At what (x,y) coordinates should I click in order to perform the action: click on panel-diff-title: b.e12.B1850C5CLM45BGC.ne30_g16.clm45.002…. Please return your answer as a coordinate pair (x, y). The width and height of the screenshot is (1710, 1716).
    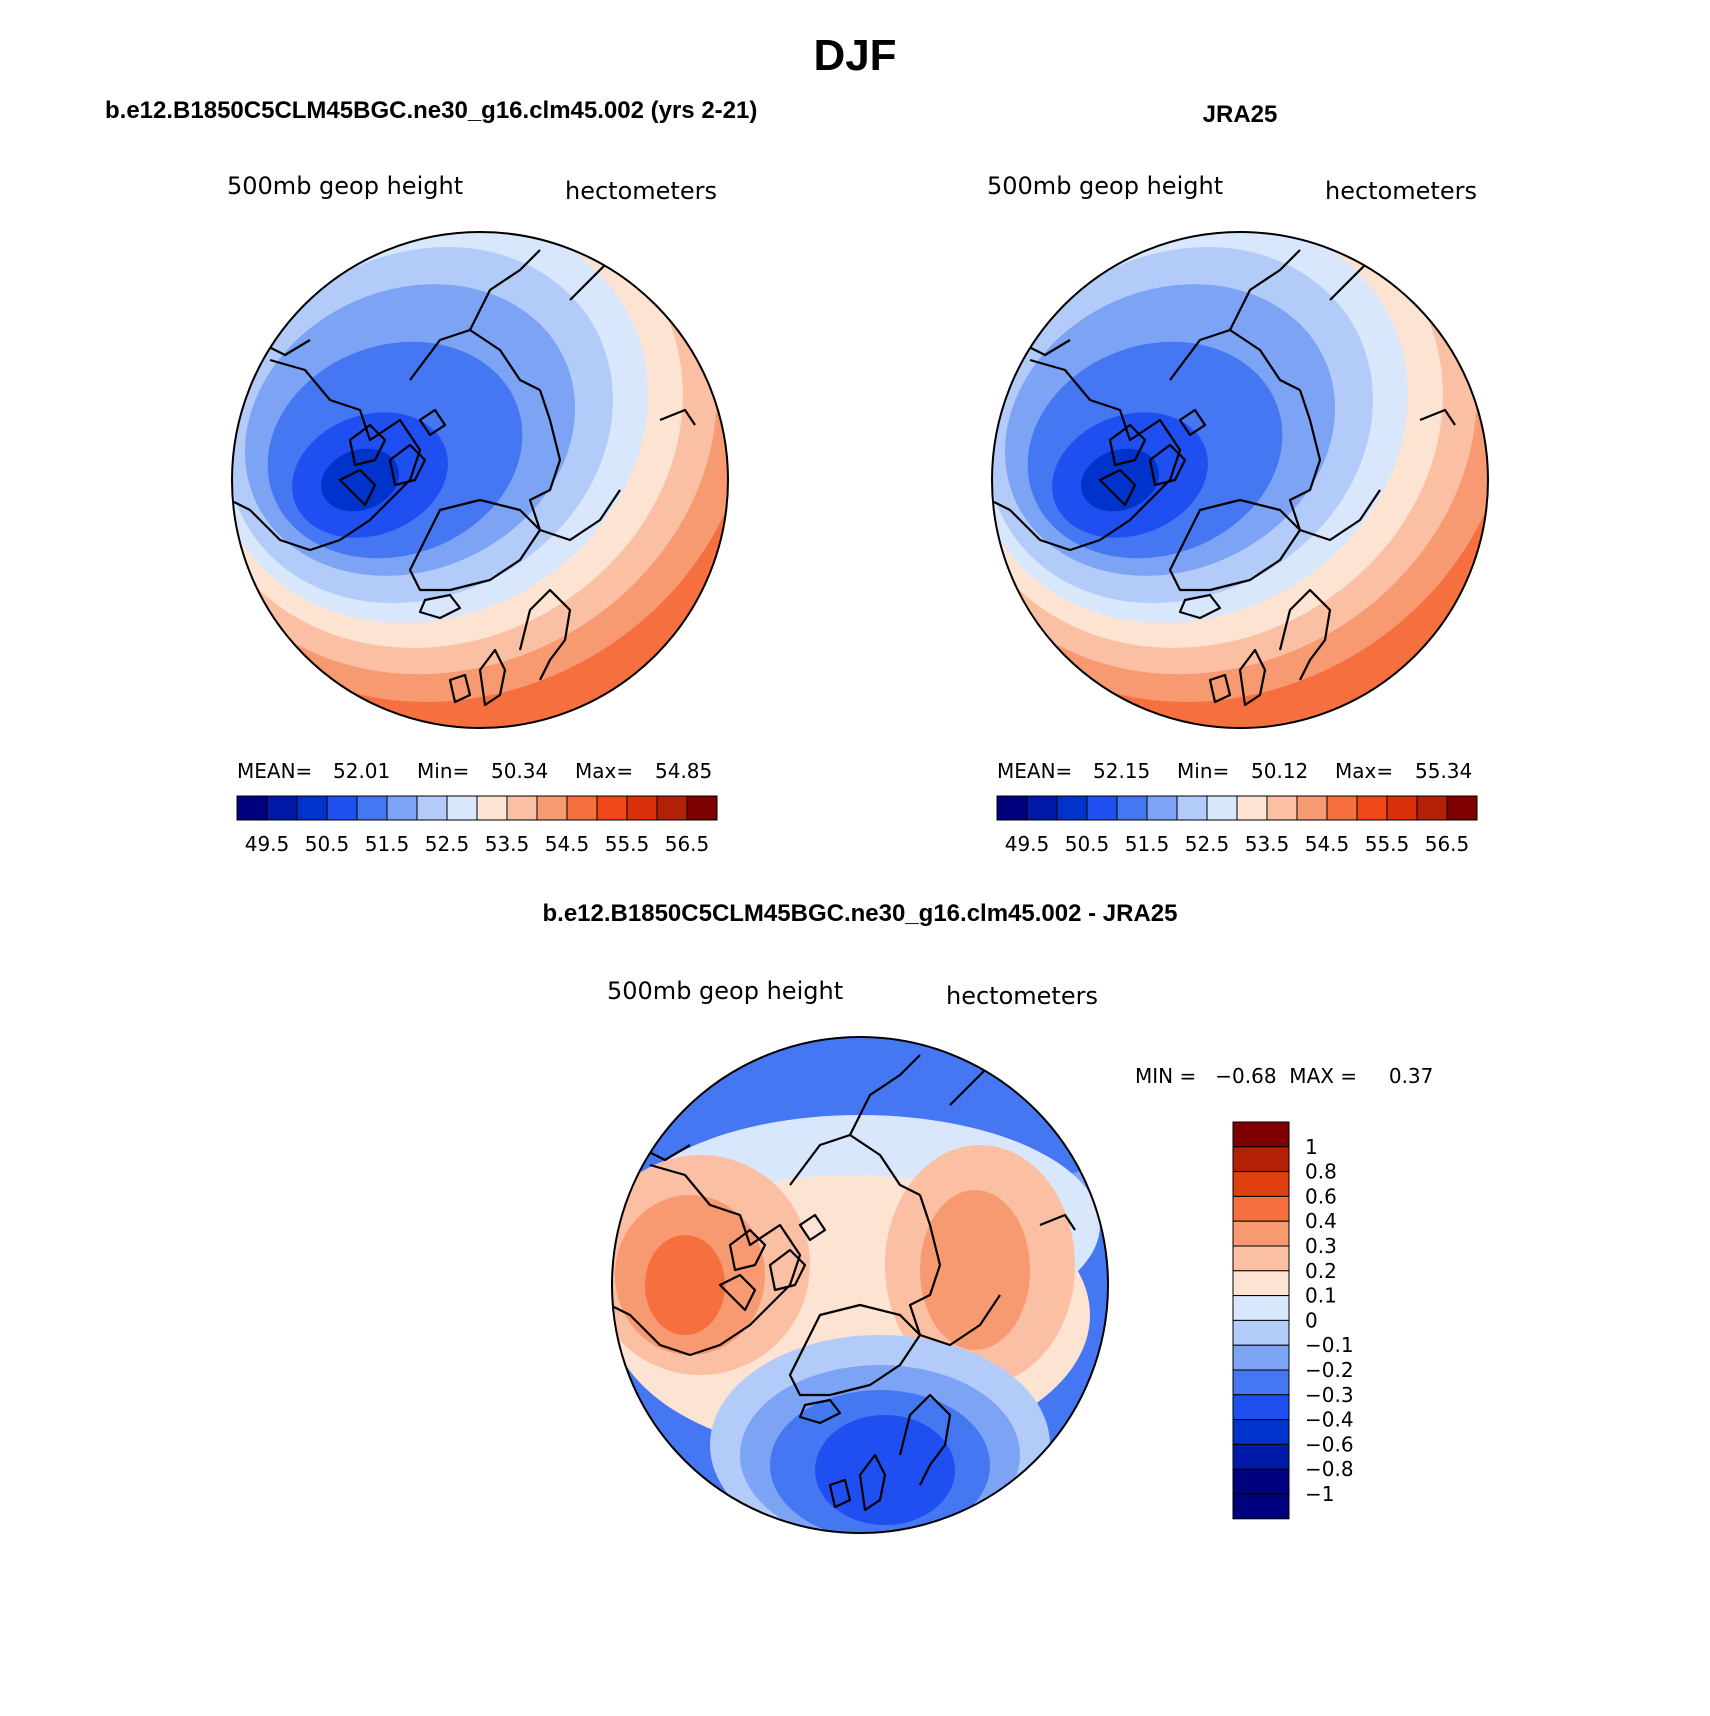
    Looking at the image, I should click on (860, 913).